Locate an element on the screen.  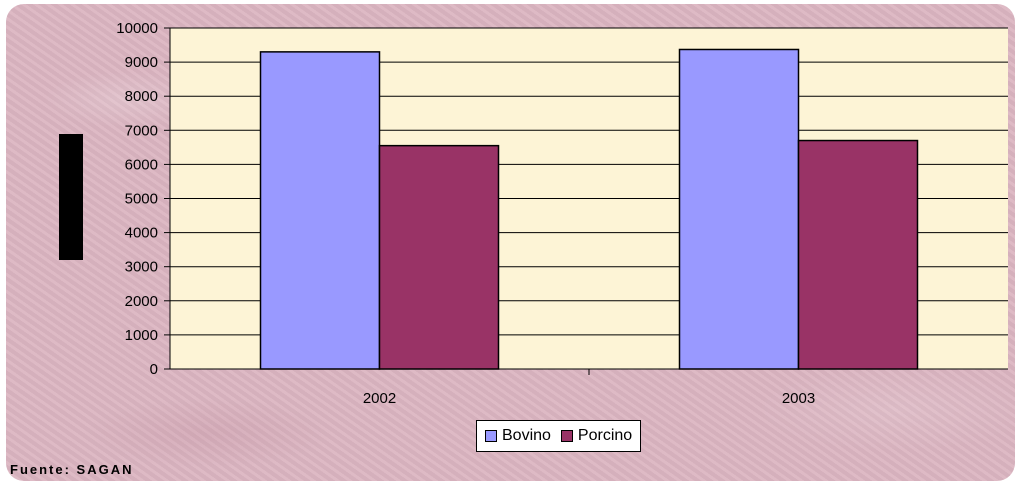
legend-item-bovino: Bovino is located at coordinates (518, 436).